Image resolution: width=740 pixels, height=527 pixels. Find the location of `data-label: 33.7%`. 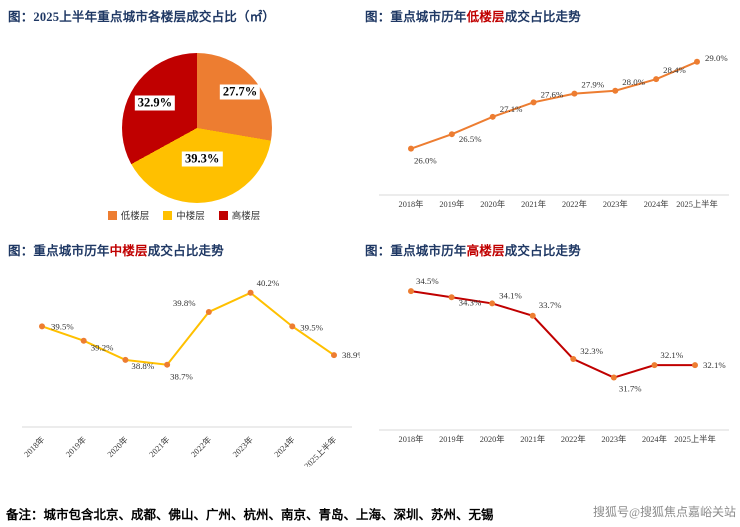

data-label: 33.7% is located at coordinates (550, 305).